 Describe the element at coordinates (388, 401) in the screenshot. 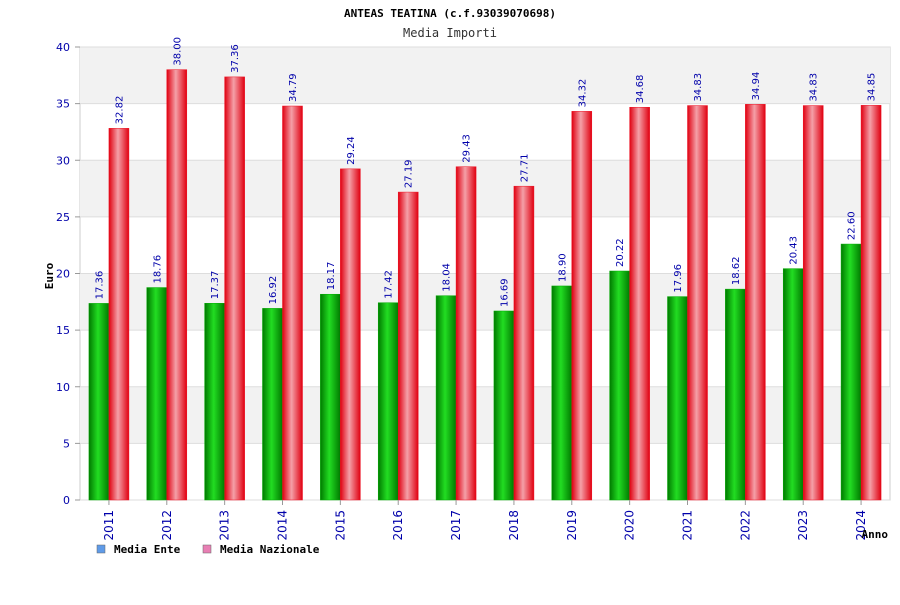

I see `bar-media-ente-2016` at that location.